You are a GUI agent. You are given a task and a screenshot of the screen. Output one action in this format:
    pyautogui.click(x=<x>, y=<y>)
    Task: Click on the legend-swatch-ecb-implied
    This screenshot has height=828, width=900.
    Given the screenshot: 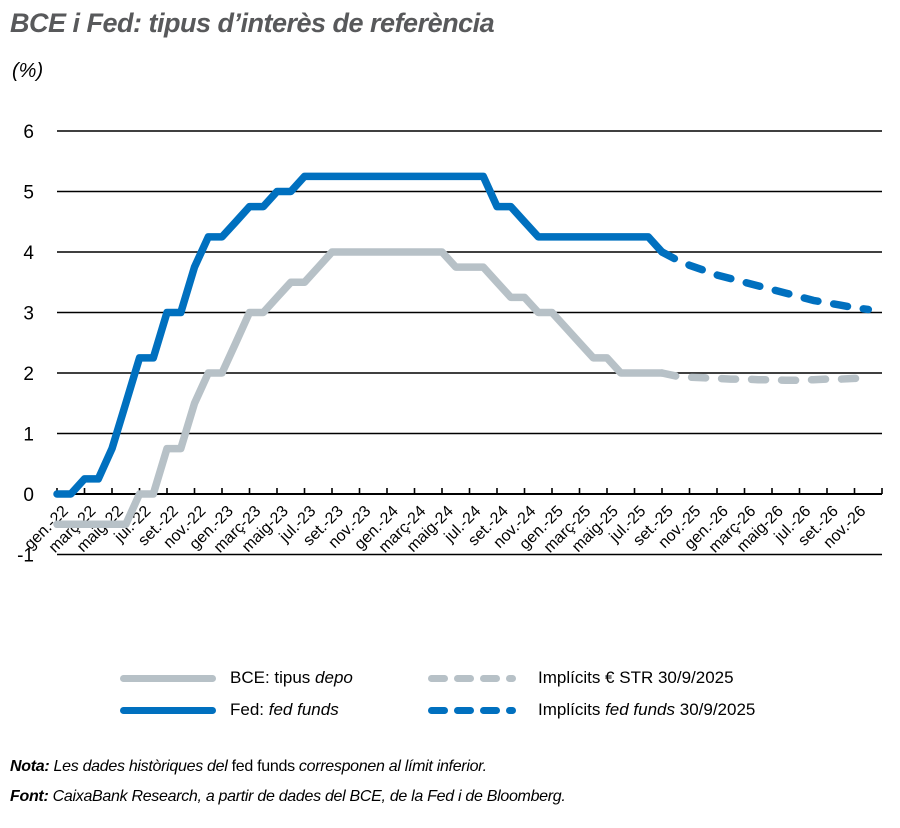 What is the action you would take?
    pyautogui.click(x=476, y=678)
    